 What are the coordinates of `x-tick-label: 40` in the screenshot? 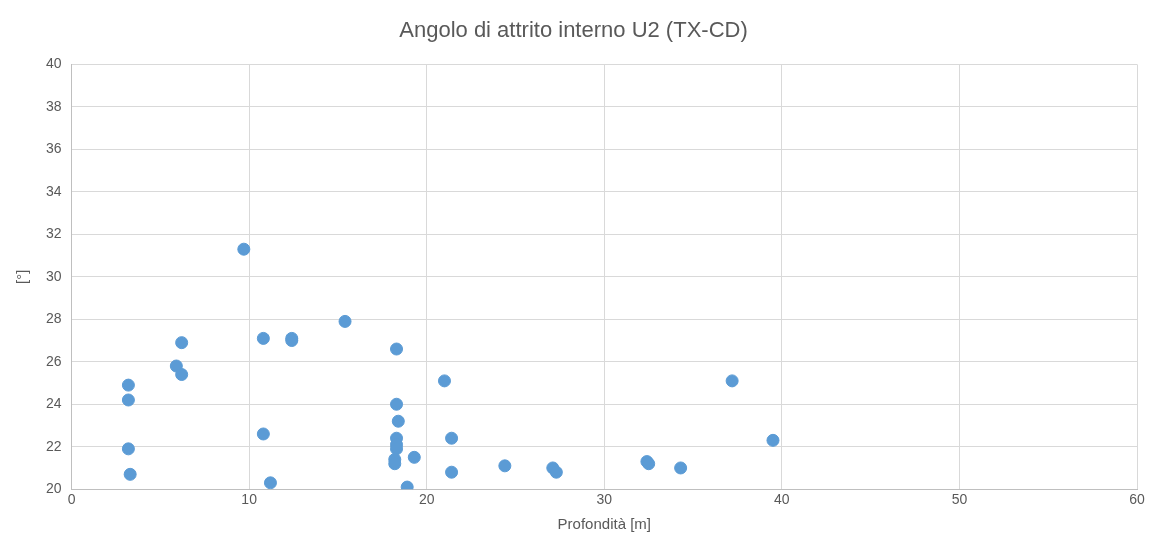 It's located at (782, 499).